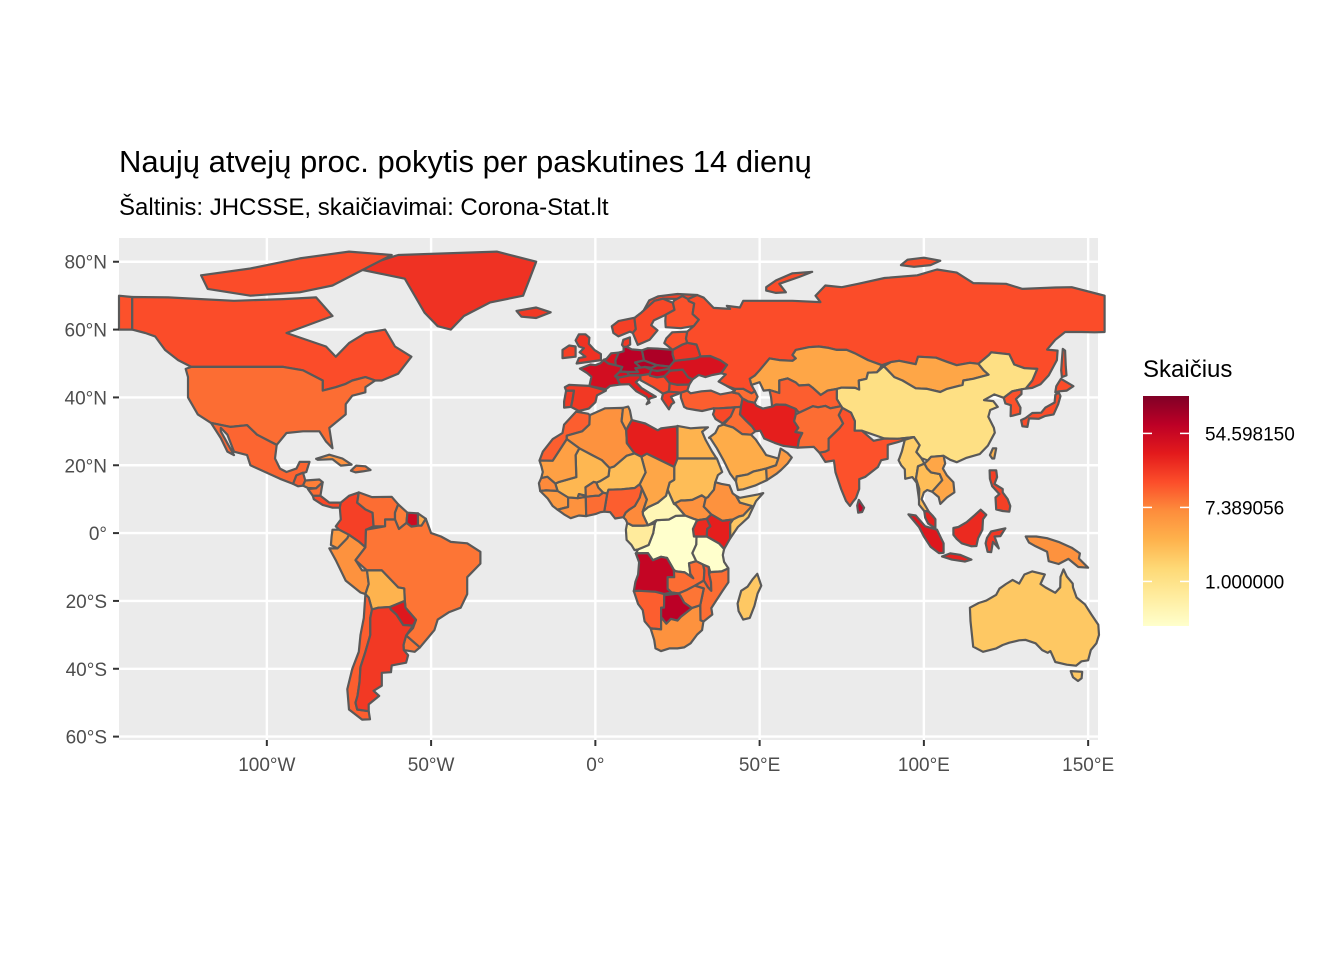 The image size is (1344, 960). What do you see at coordinates (677, 628) in the screenshot?
I see `country-south-africa` at bounding box center [677, 628].